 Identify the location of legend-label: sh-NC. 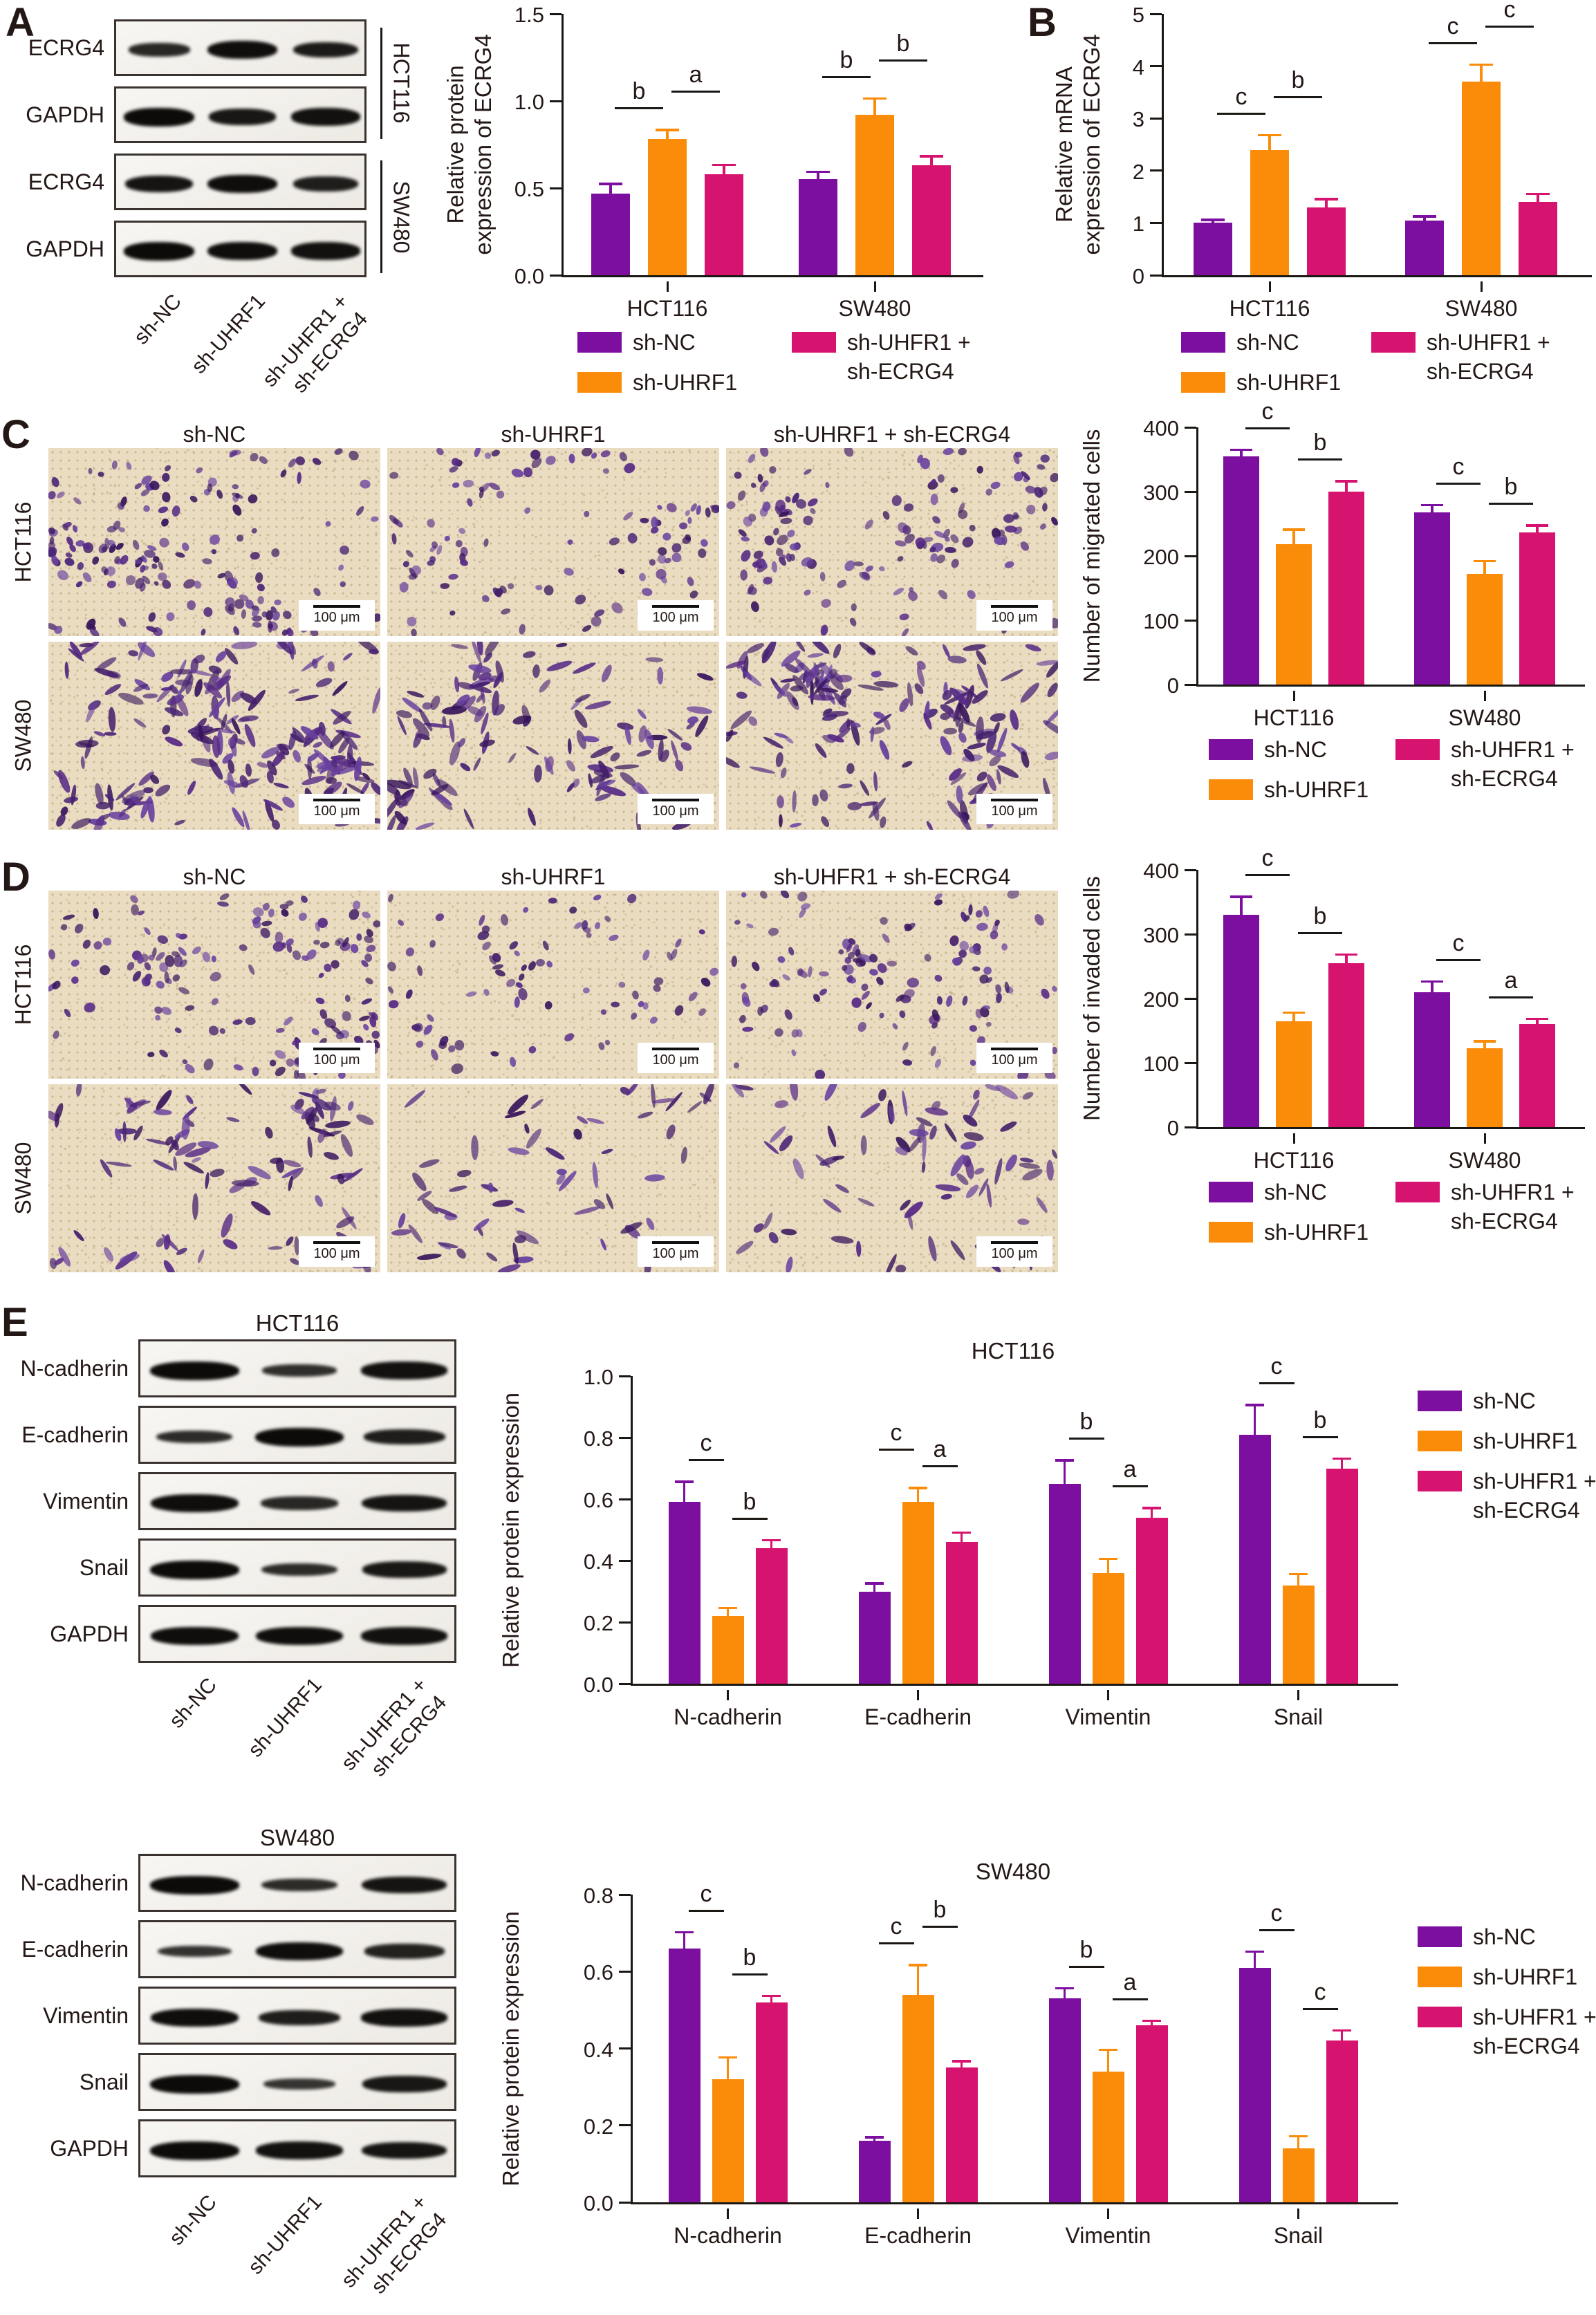
(1296, 749).